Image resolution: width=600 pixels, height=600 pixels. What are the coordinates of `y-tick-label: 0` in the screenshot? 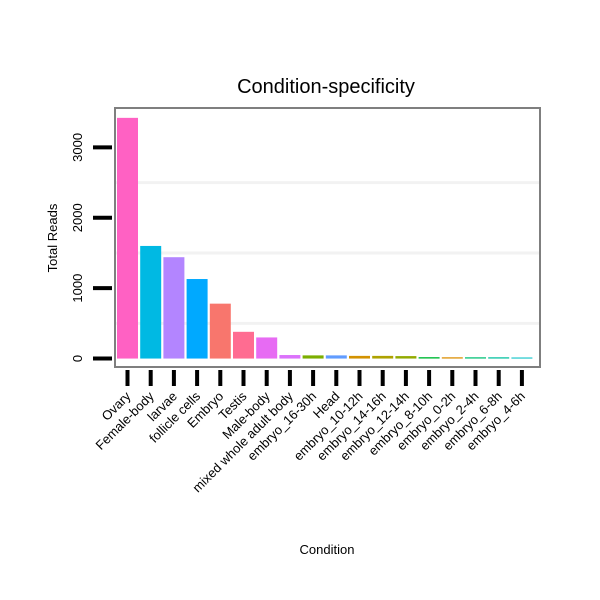 It's located at (77, 358).